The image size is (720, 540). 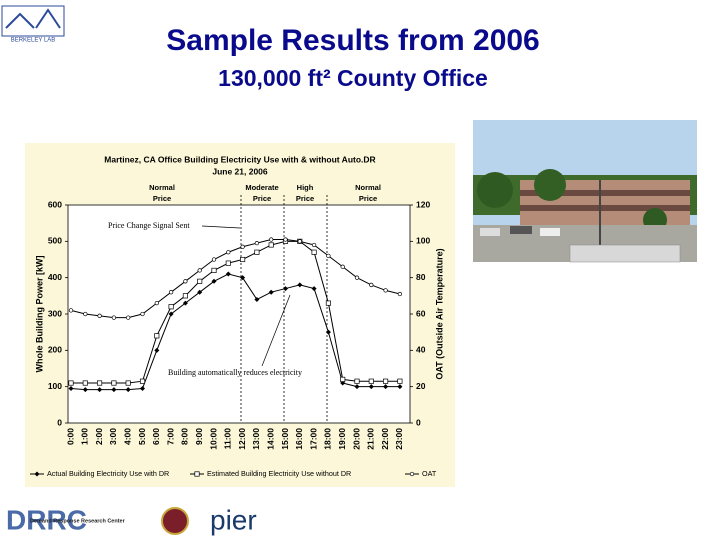 I want to click on slide-subtitle: 130,000 ft² County Office, so click(x=353, y=78).